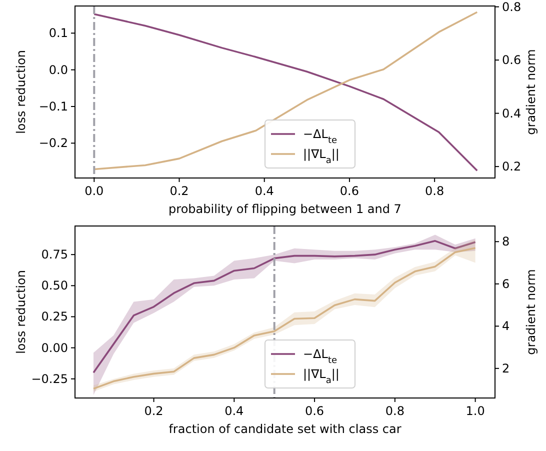 The height and width of the screenshot is (451, 546). Describe the element at coordinates (49, 379) in the screenshot. I see `y-tick-label: −0.25` at that location.